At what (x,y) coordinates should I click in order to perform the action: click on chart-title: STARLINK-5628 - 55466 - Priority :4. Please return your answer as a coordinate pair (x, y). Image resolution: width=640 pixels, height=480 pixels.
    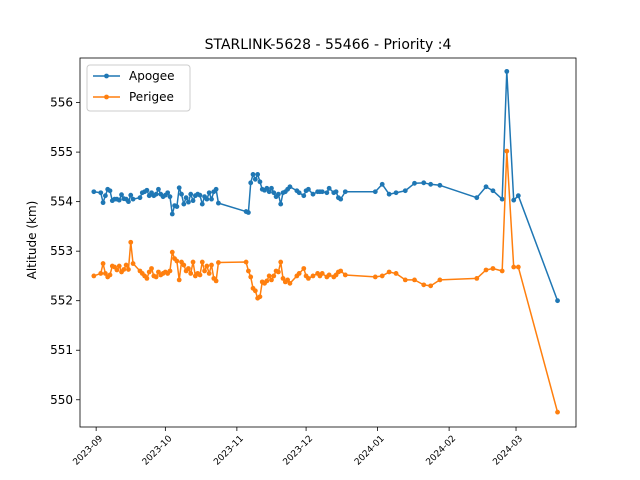
    Looking at the image, I should click on (328, 45).